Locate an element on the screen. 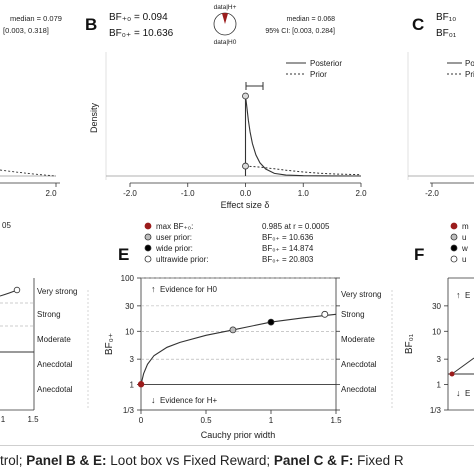 This screenshot has width=474, height=475. panel-b-pie-slice is located at coordinates (225, 18).